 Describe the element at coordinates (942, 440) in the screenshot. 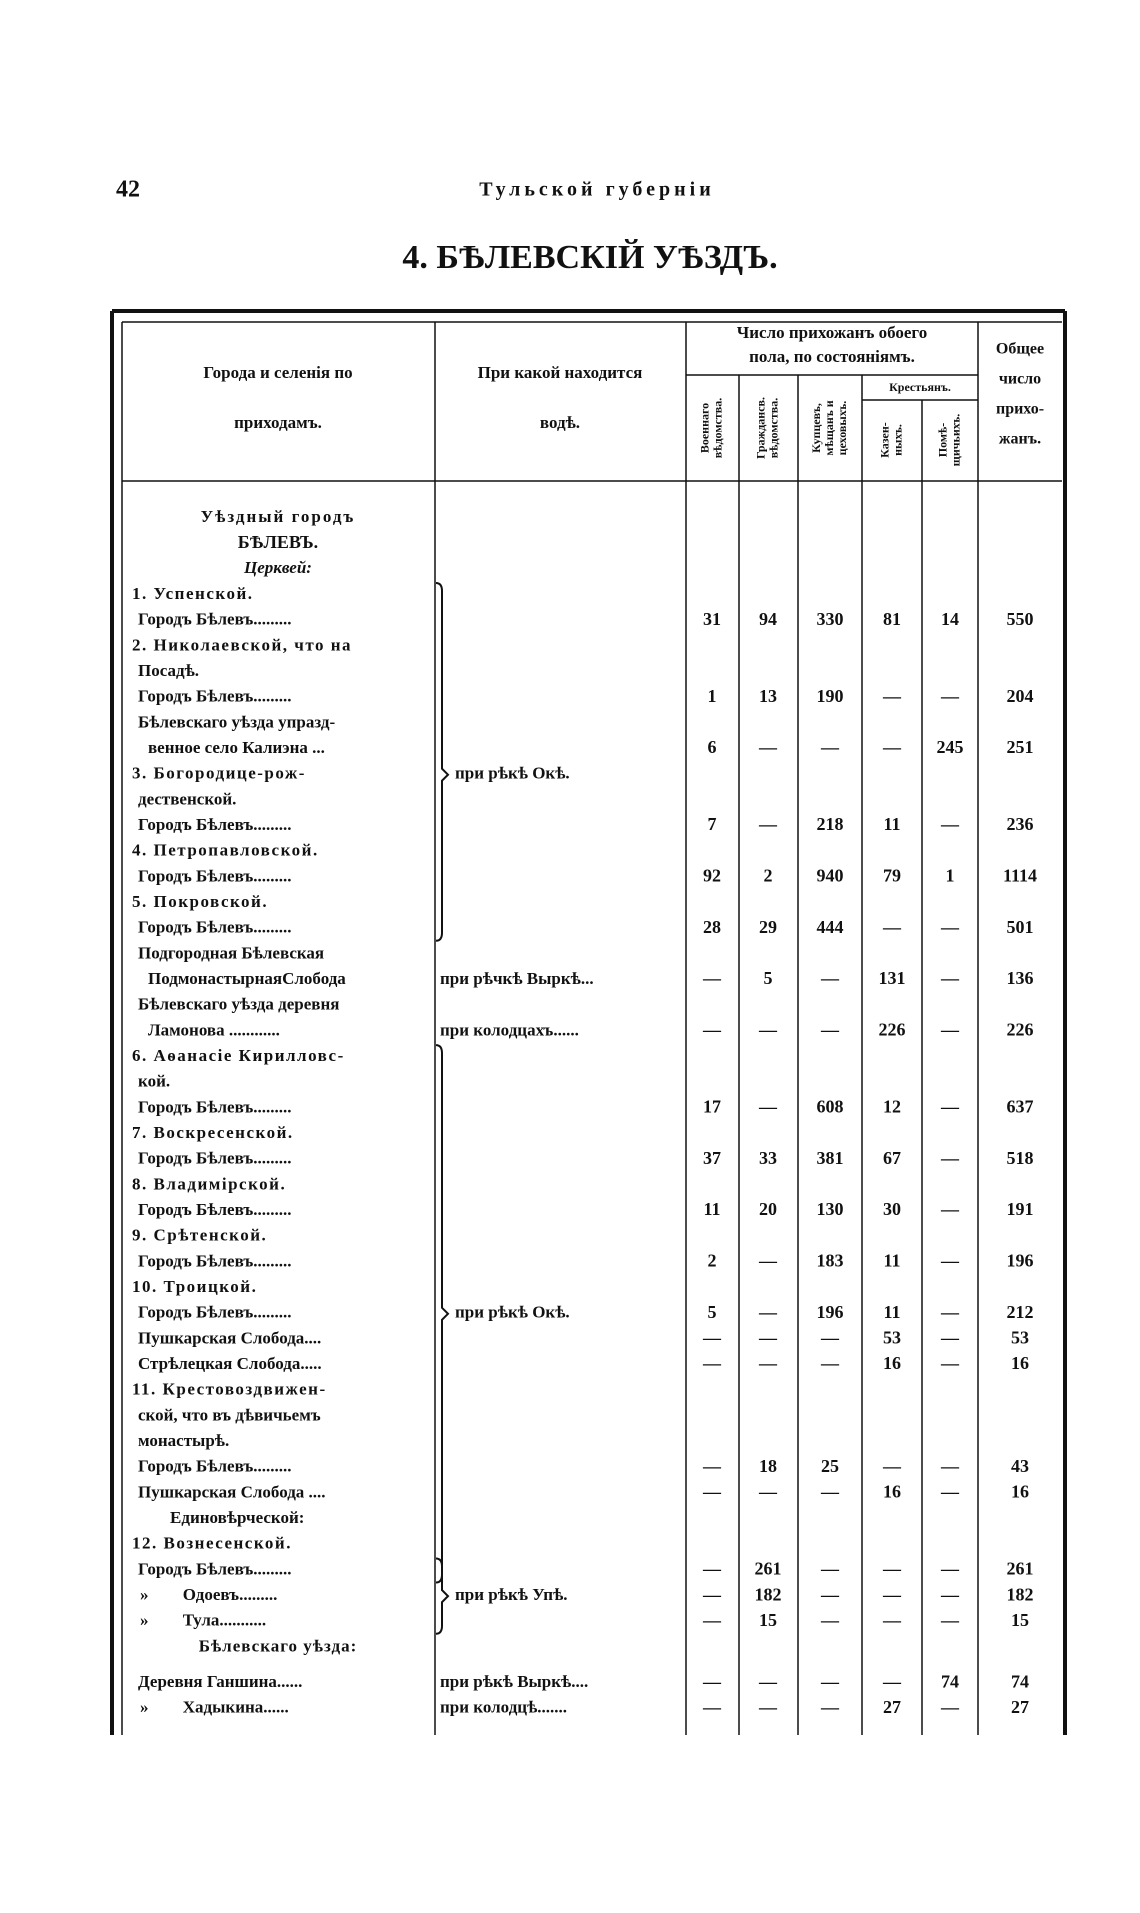

I see `column-header-vertical: Помѣ-` at that location.